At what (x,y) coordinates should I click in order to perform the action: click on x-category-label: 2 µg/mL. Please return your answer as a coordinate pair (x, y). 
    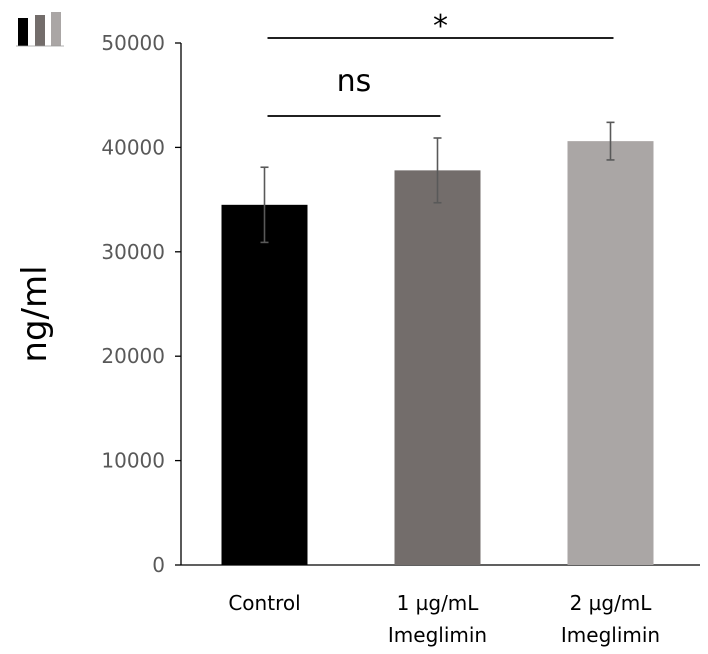
    Looking at the image, I should click on (611, 603).